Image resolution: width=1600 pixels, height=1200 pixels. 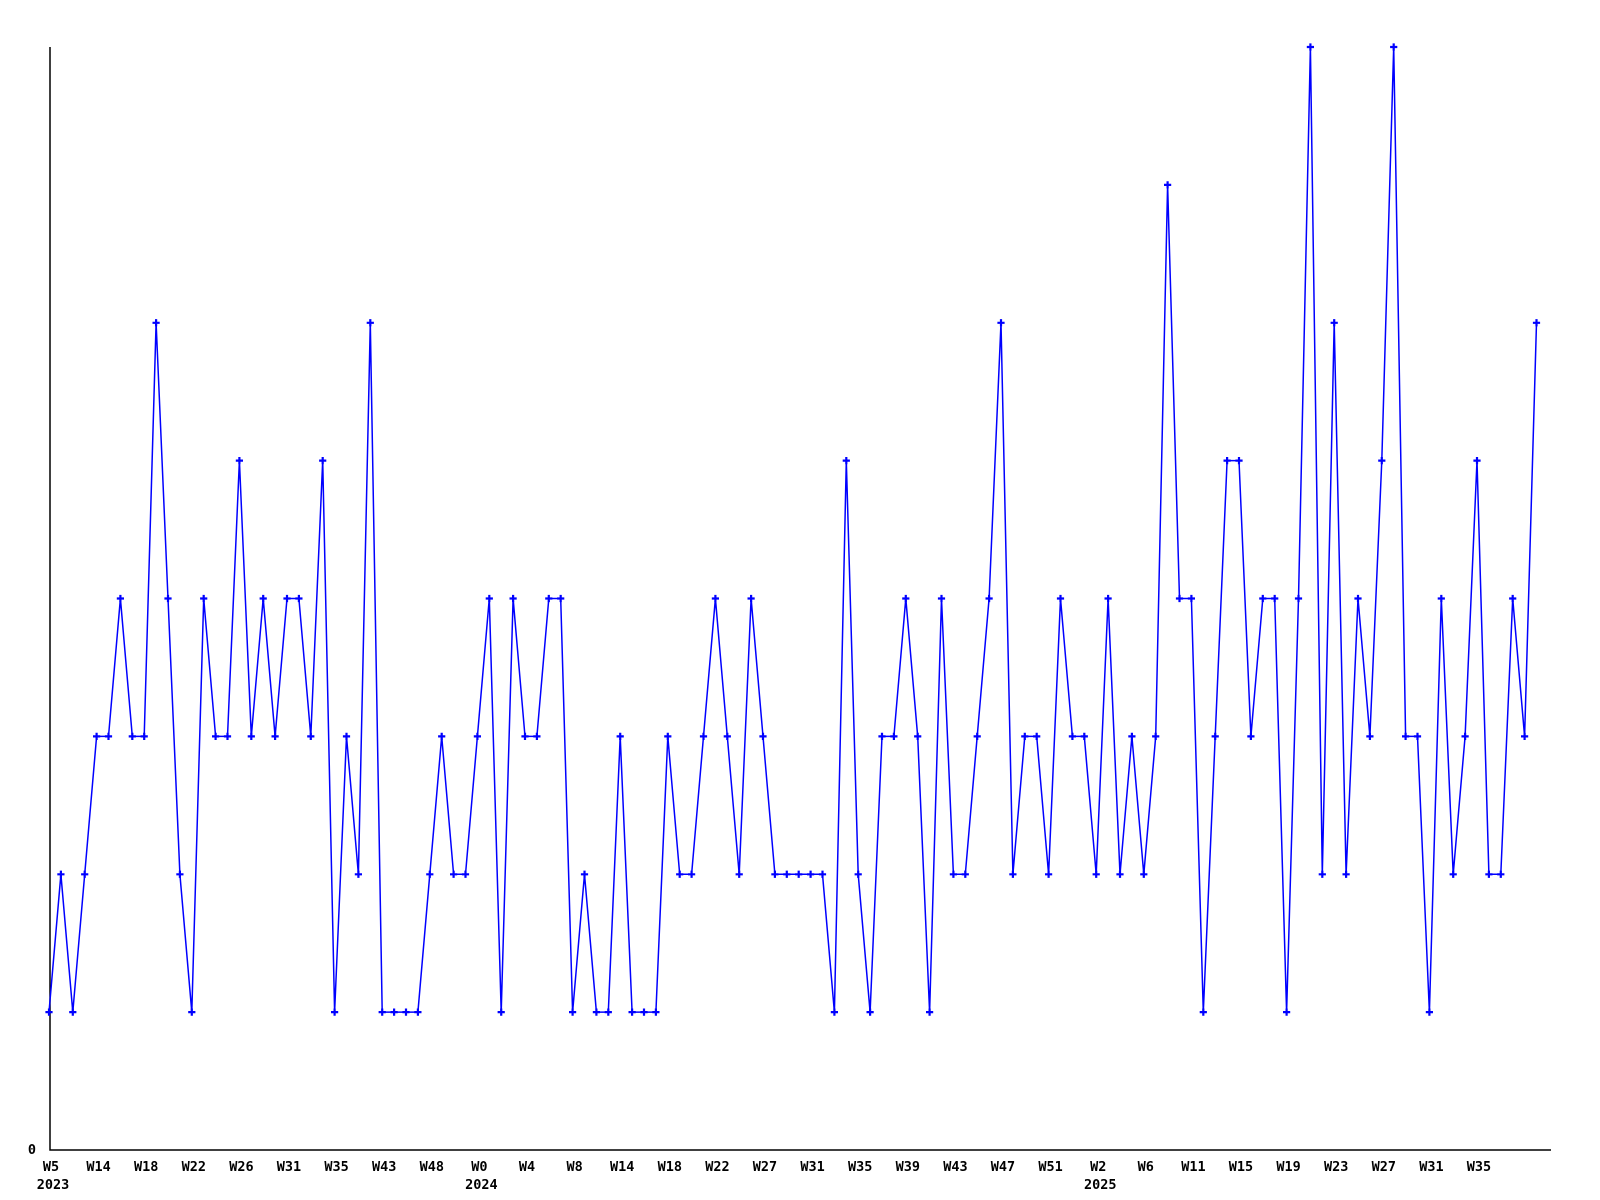 What do you see at coordinates (1146, 1167) in the screenshot?
I see `x-axis-tick-label: W6` at bounding box center [1146, 1167].